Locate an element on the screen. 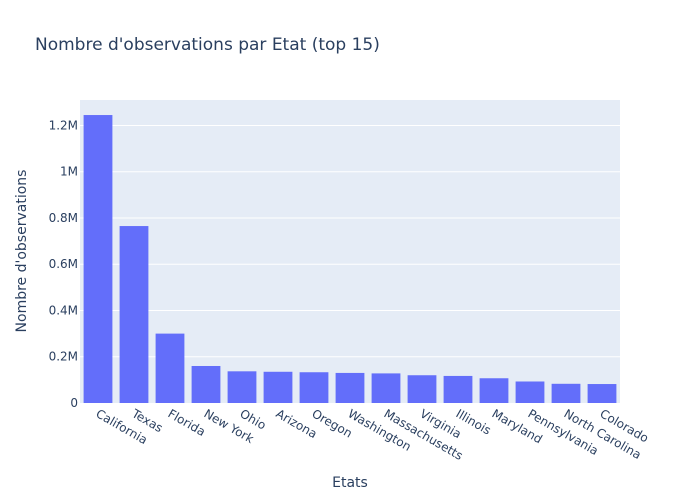 This screenshot has width=700, height=500. y-tick-label: 1.2M is located at coordinates (63, 125).